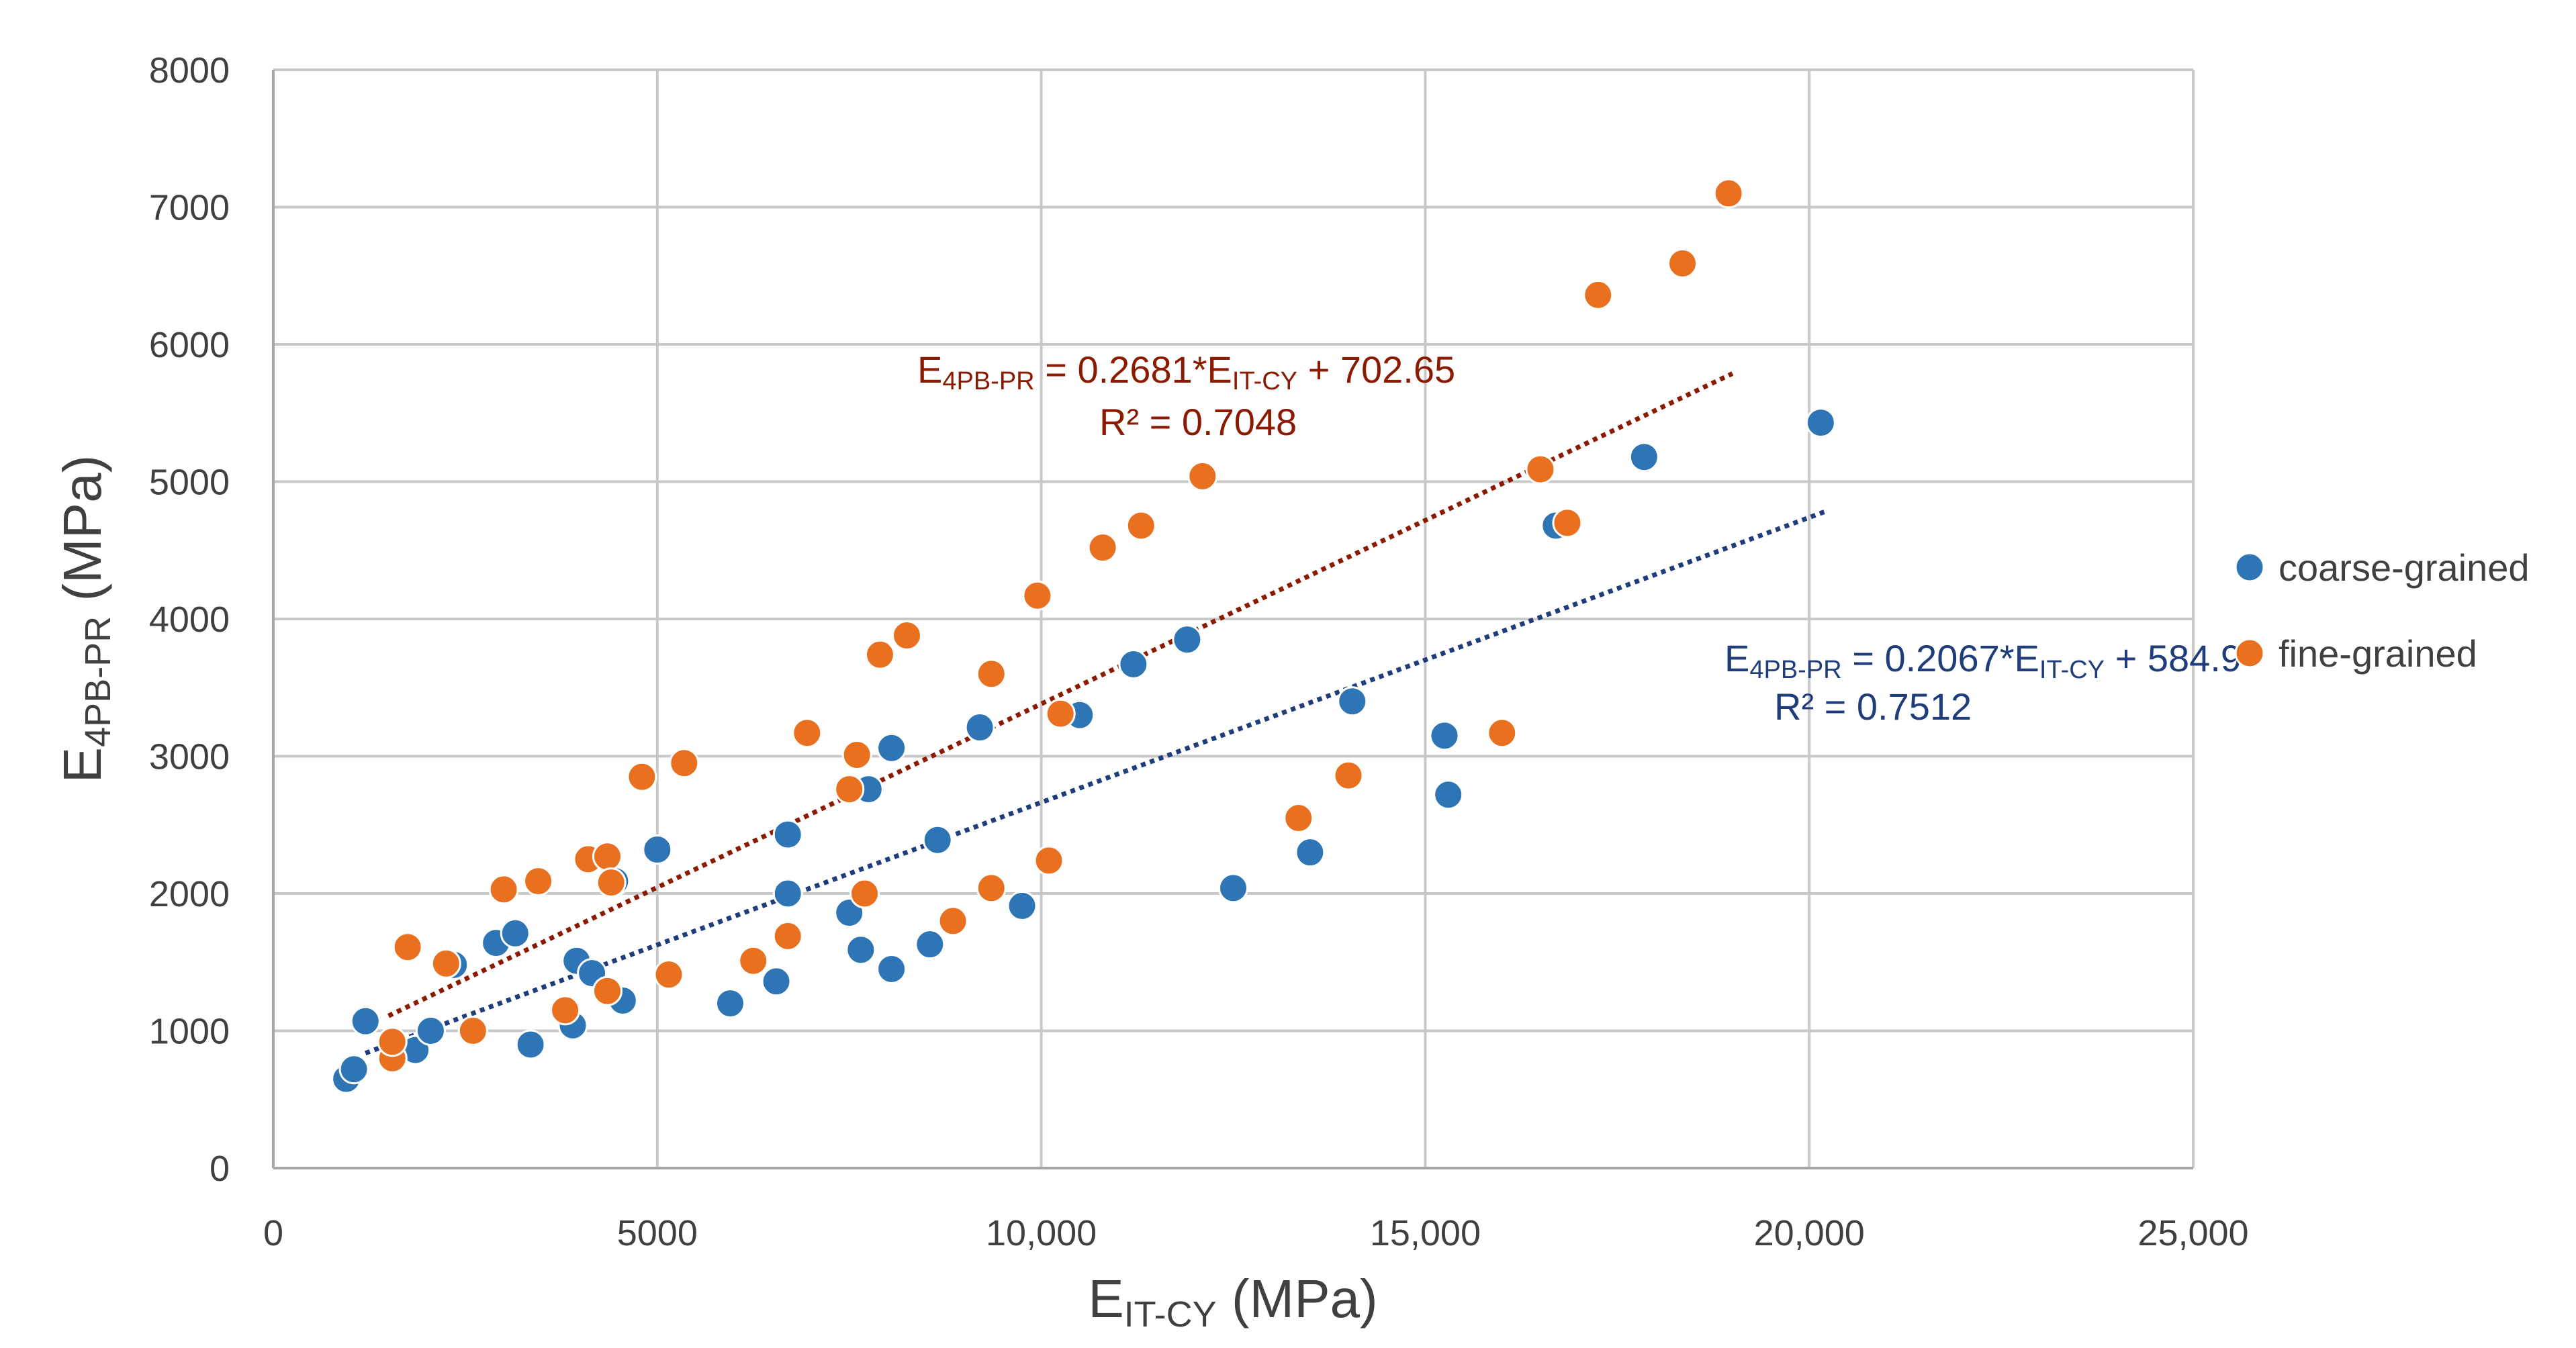 This screenshot has width=2576, height=1348. Describe the element at coordinates (1809, 1233) in the screenshot. I see `x-tick-label: 20,000` at that location.